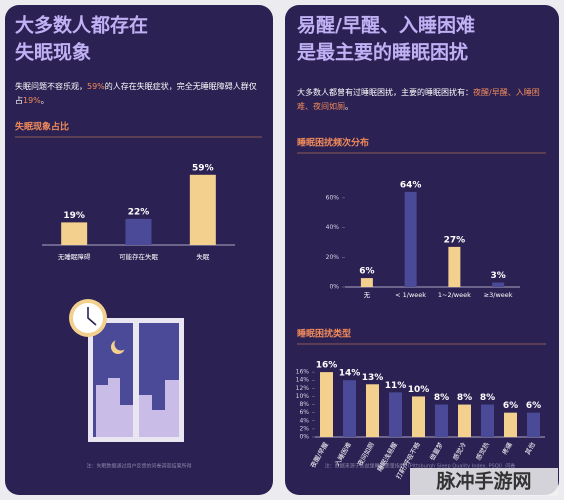  What do you see at coordinates (333, 257) in the screenshot?
I see `y-tick-label: 20%` at bounding box center [333, 257].